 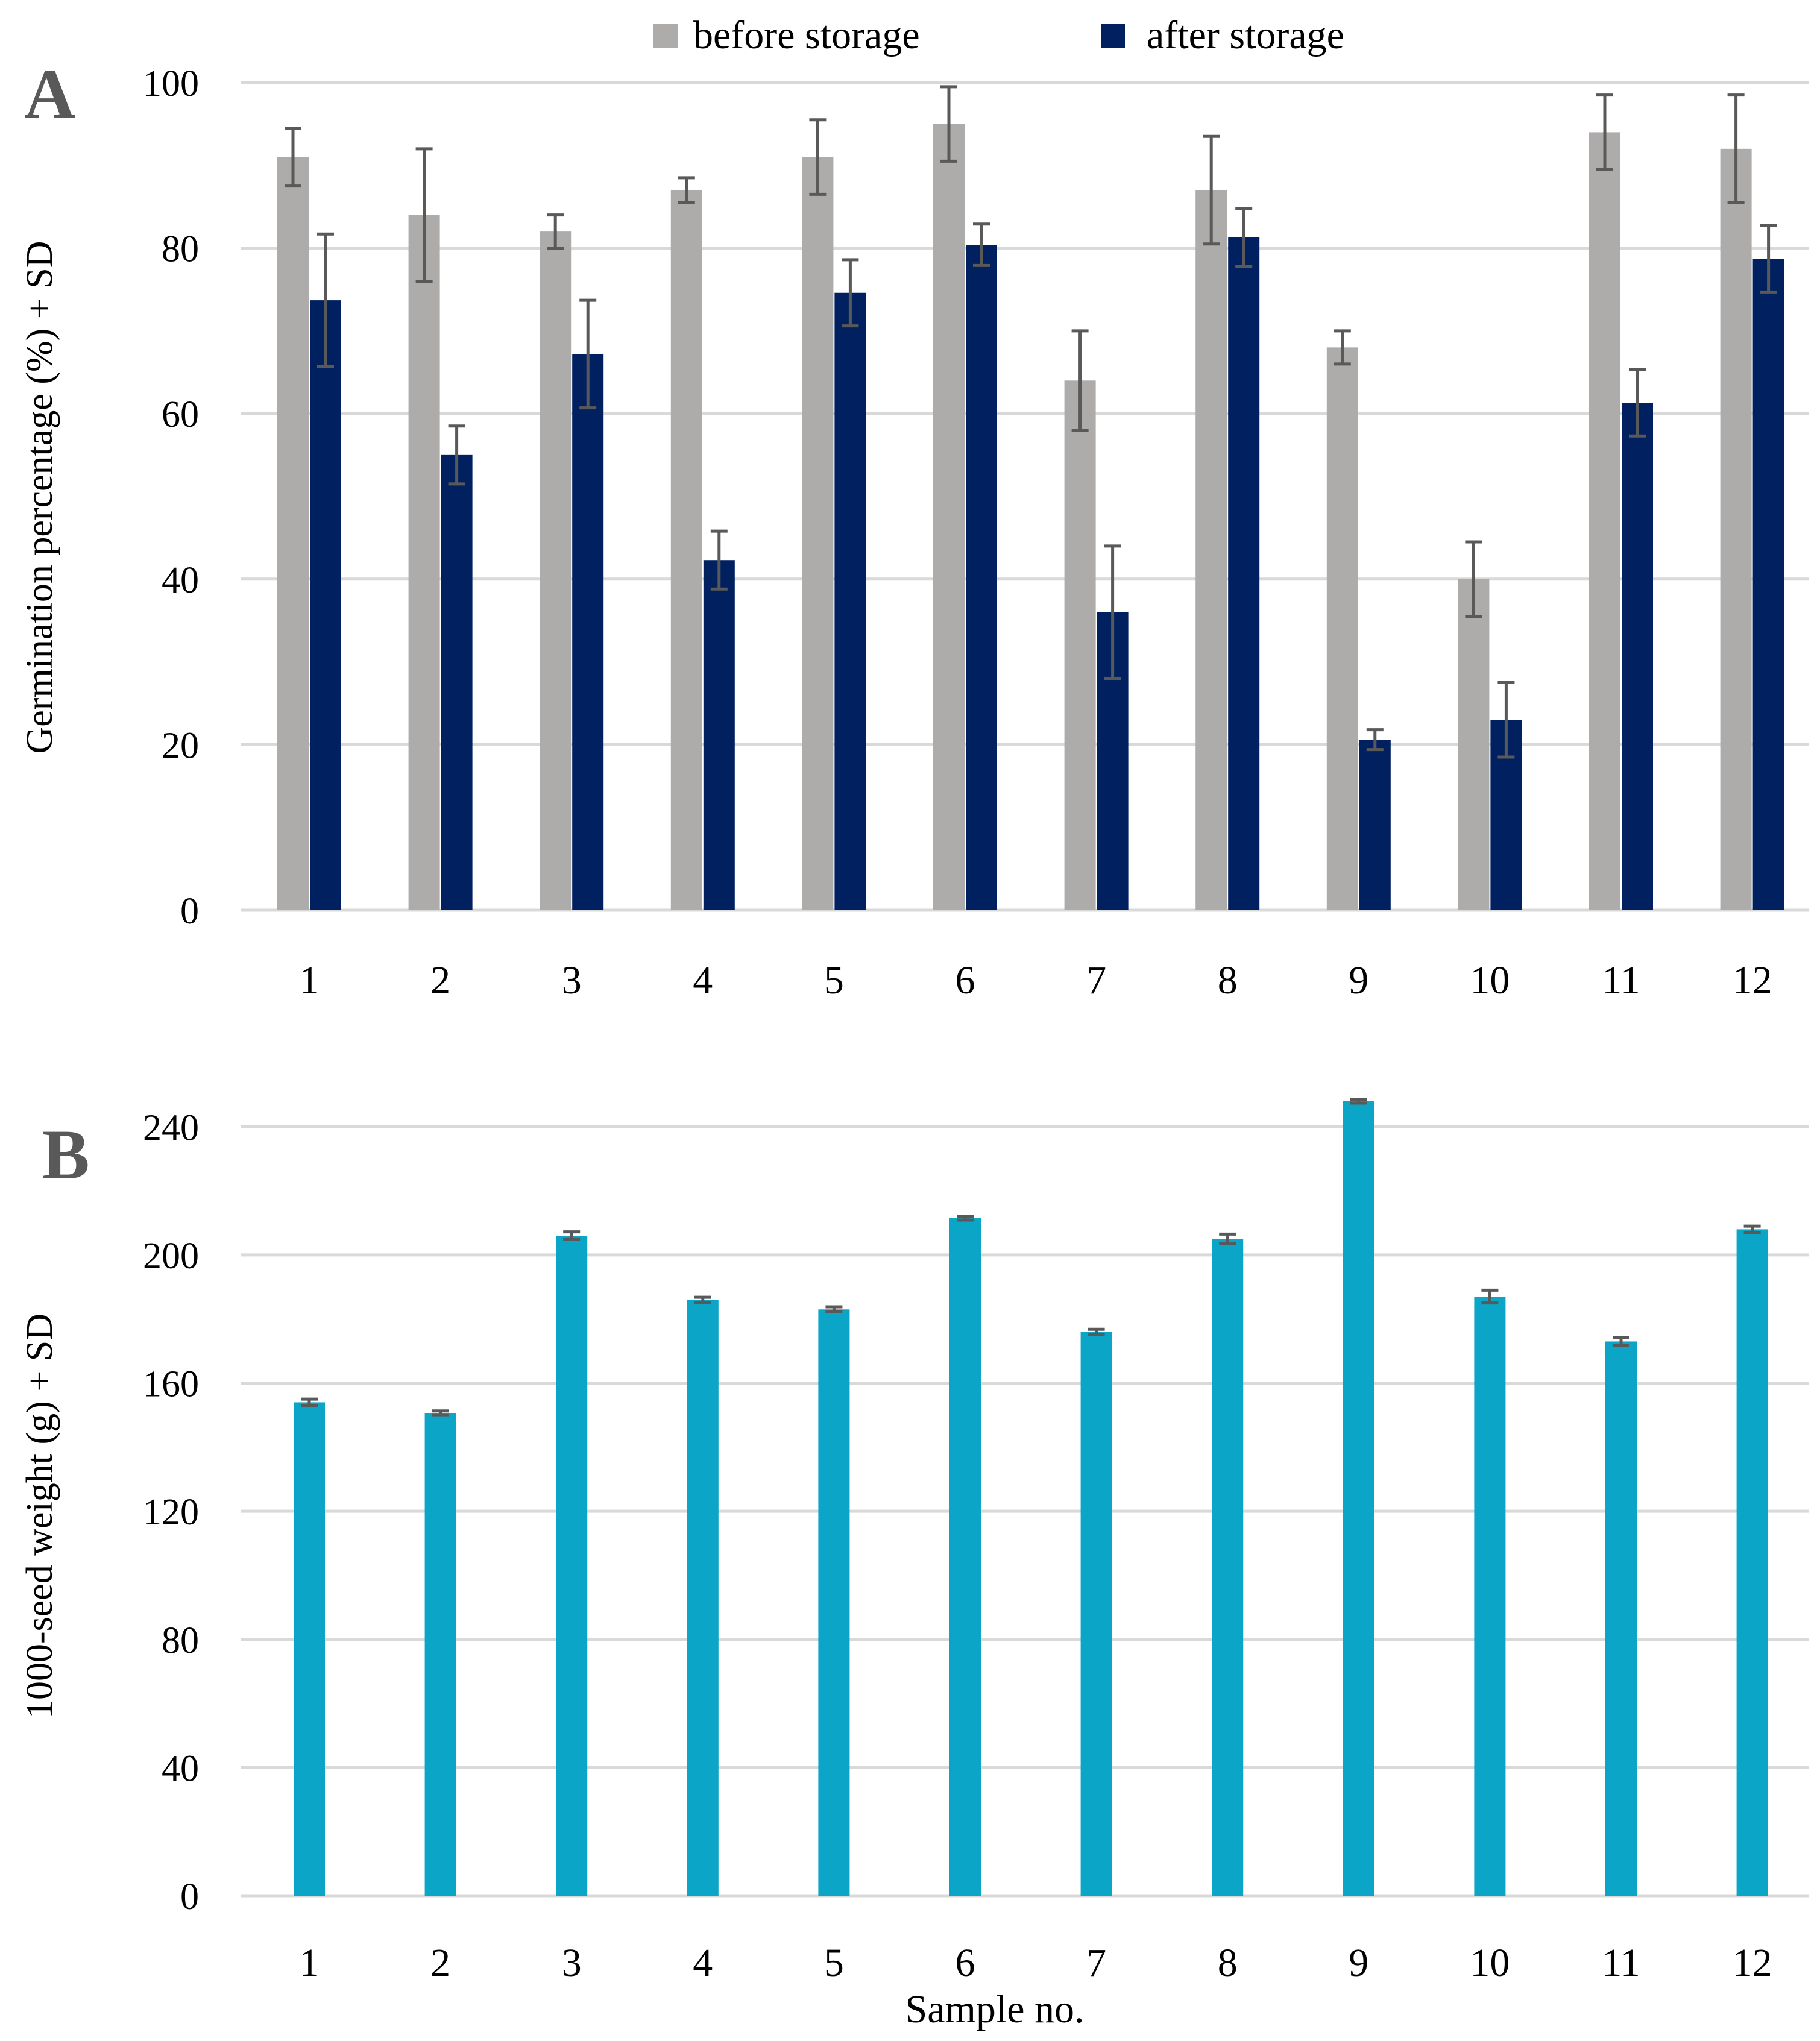 I want to click on panel-b-error-bars, so click(x=1031, y=1257).